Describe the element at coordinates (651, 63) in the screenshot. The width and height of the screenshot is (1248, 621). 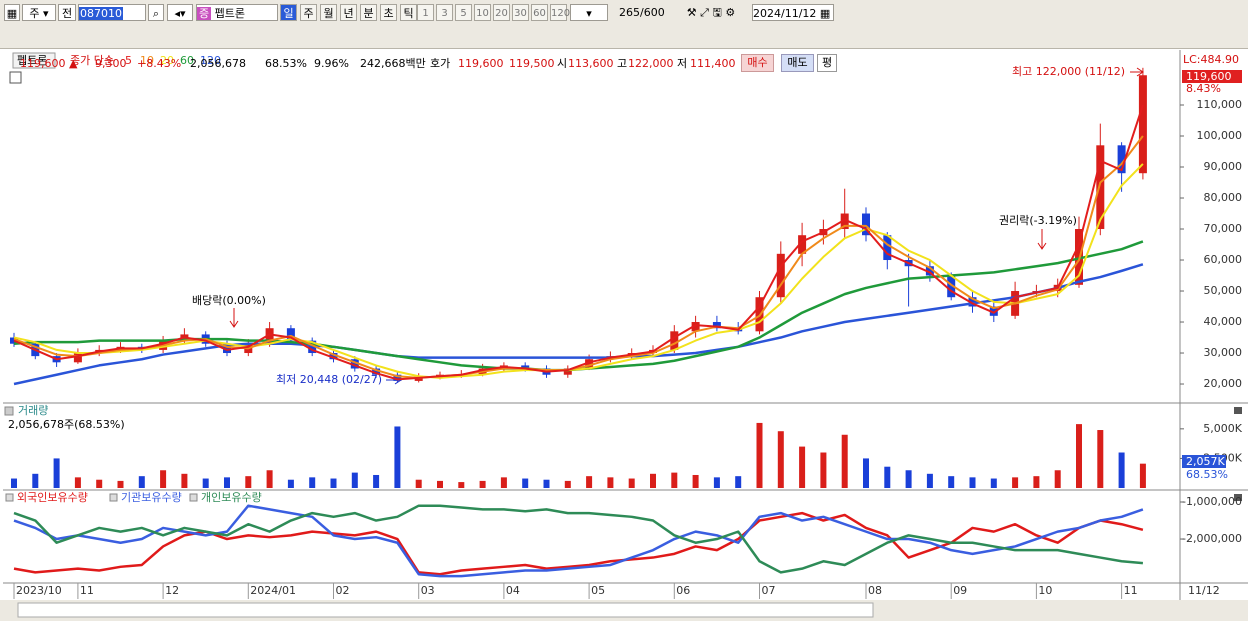
I see `high: 122,000` at that location.